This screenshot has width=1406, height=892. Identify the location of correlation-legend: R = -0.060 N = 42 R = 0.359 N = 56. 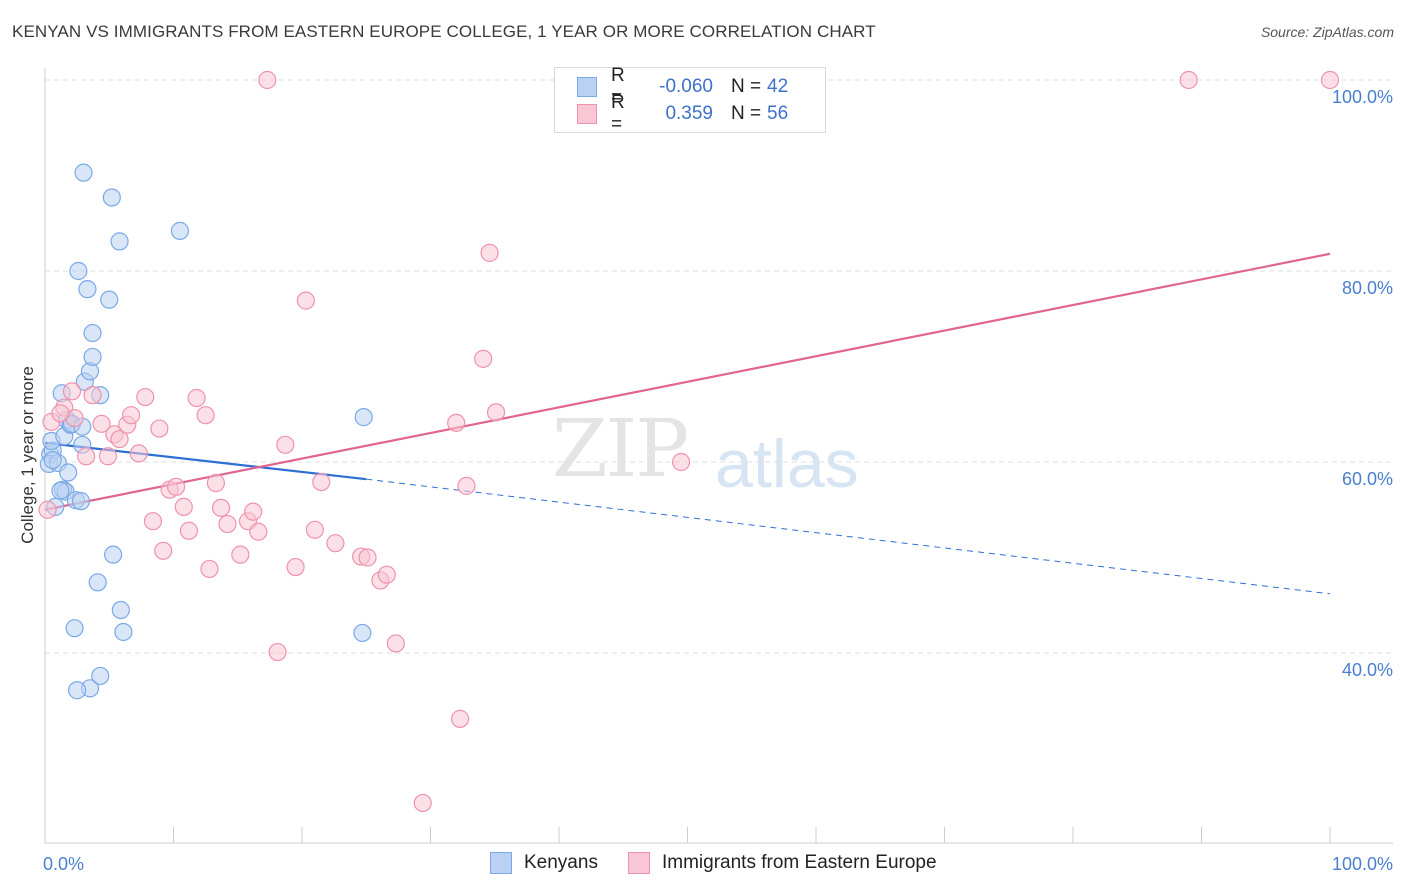
(690, 100).